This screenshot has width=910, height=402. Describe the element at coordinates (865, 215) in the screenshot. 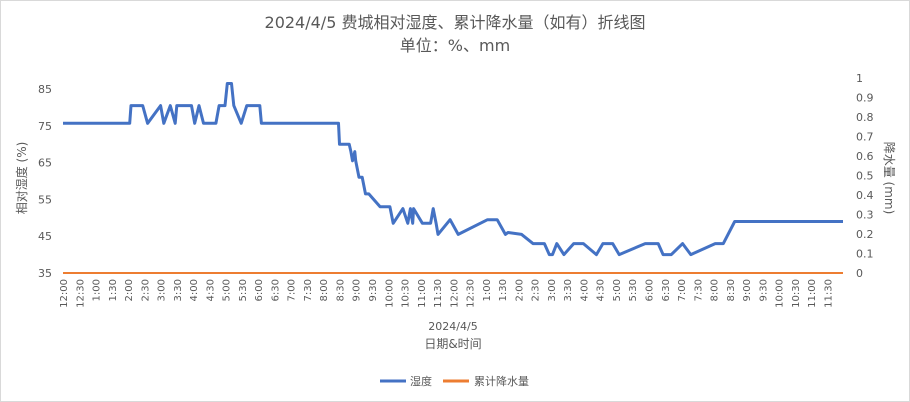

I see `y-right-tick-label: 0.3` at that location.